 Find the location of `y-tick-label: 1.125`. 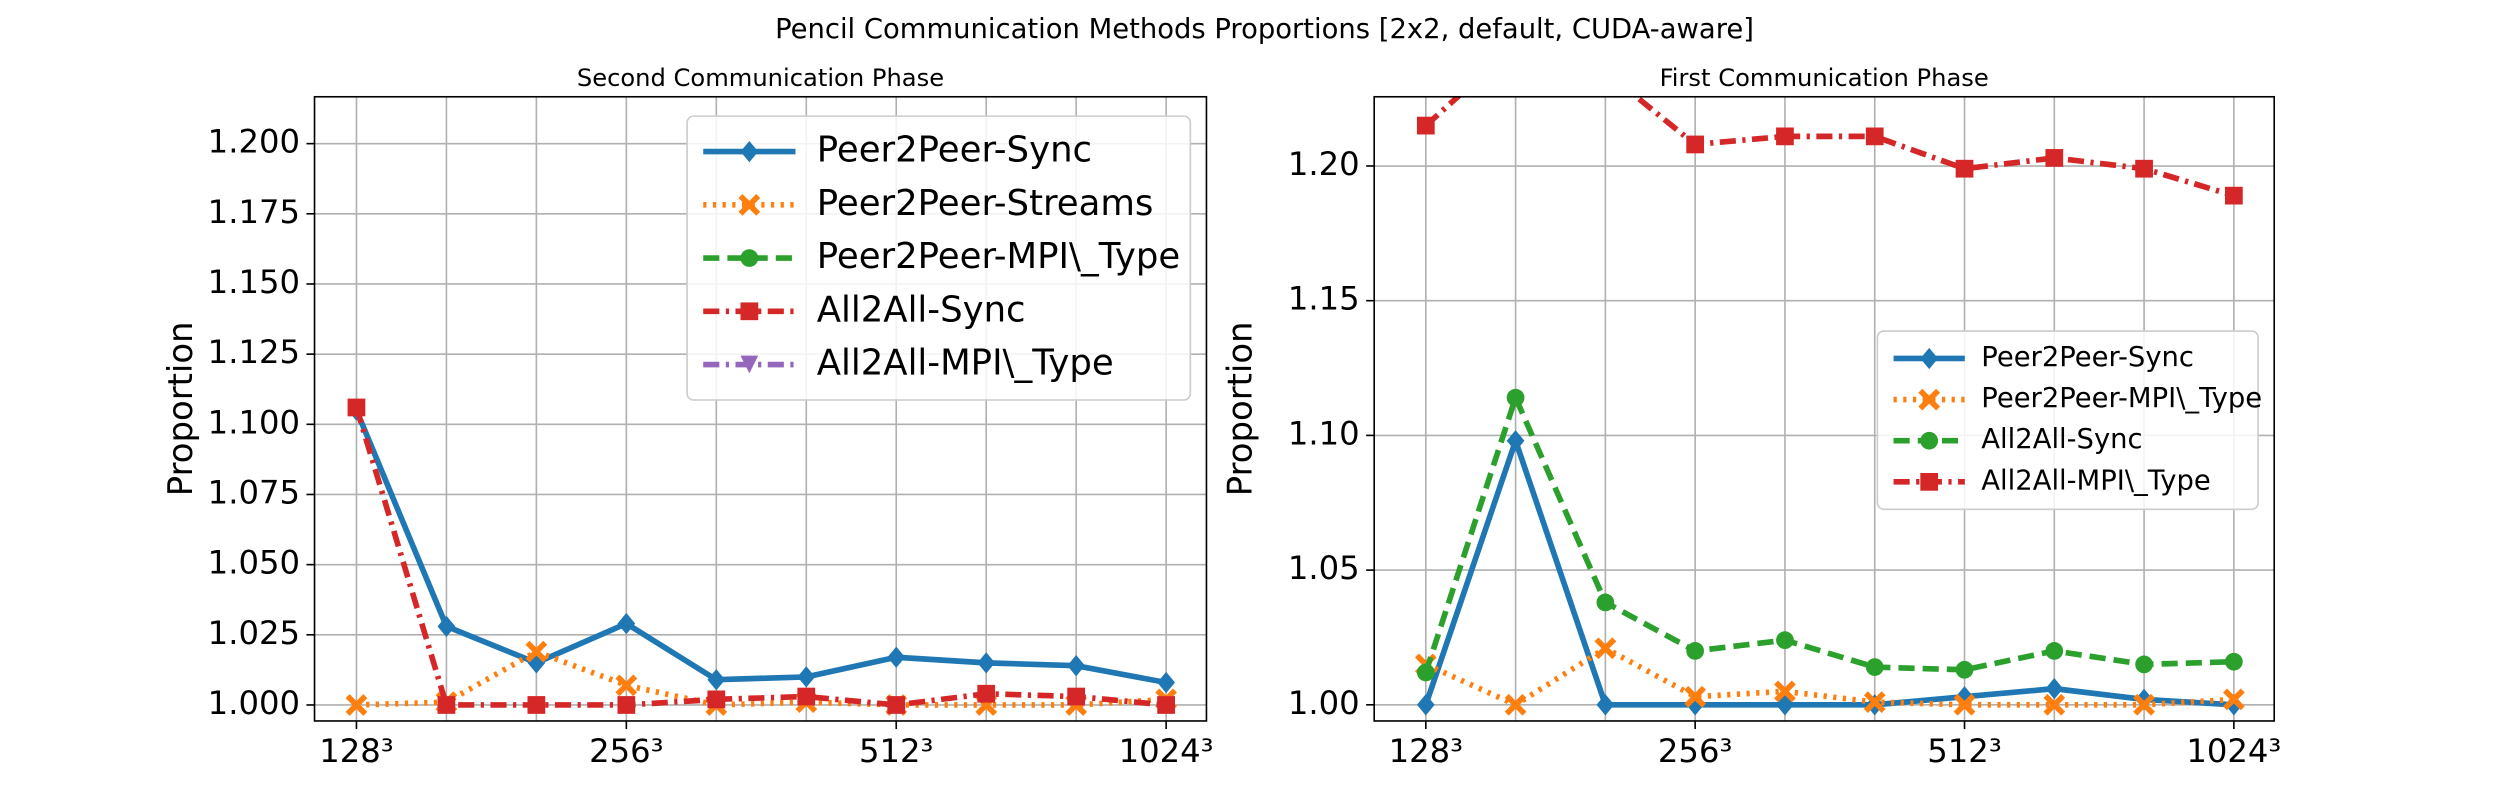

y-tick-label: 1.125 is located at coordinates (254, 352).